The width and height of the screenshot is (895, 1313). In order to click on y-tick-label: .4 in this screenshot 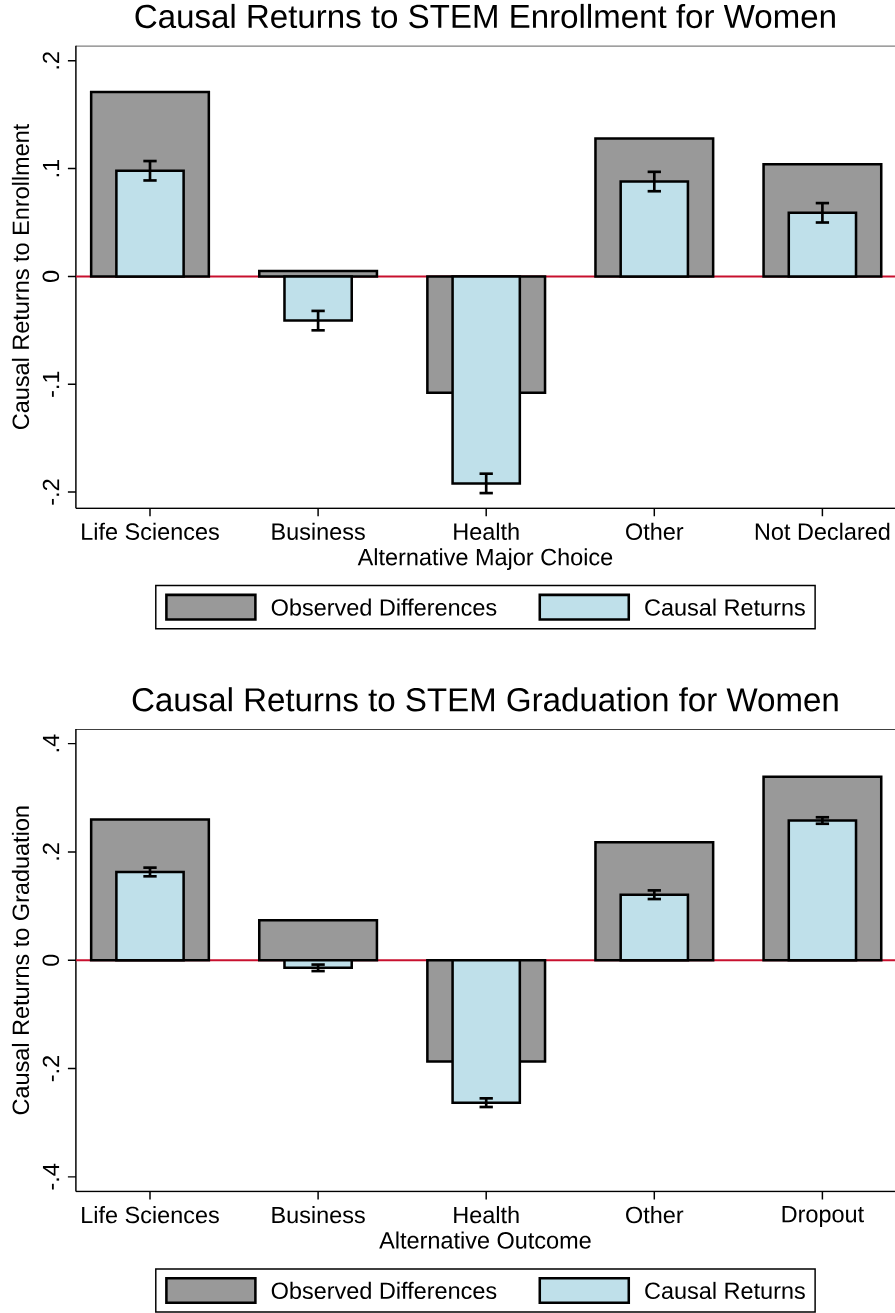, I will do `click(51, 743)`.